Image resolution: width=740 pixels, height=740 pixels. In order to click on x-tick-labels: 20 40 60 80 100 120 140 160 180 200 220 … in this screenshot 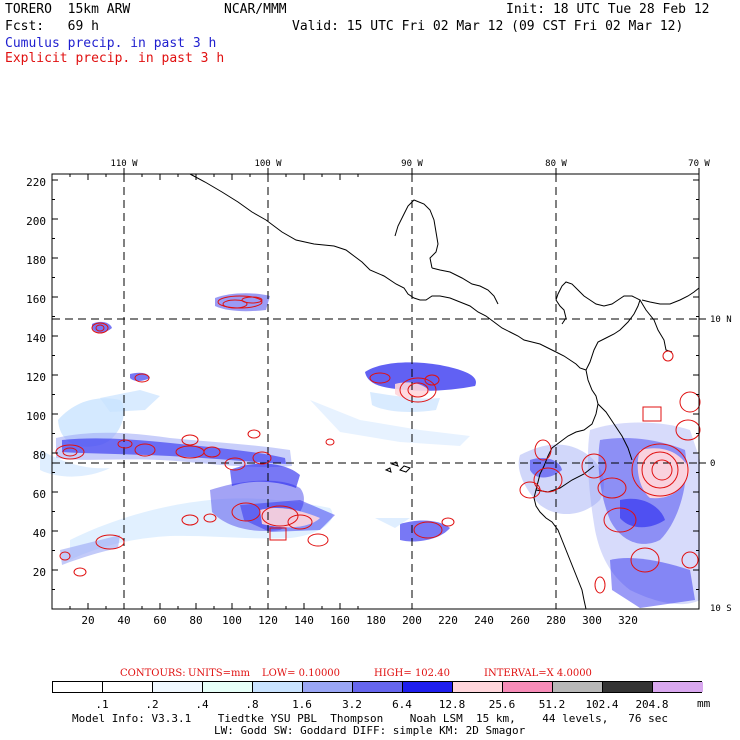, I will do `click(359, 620)`.